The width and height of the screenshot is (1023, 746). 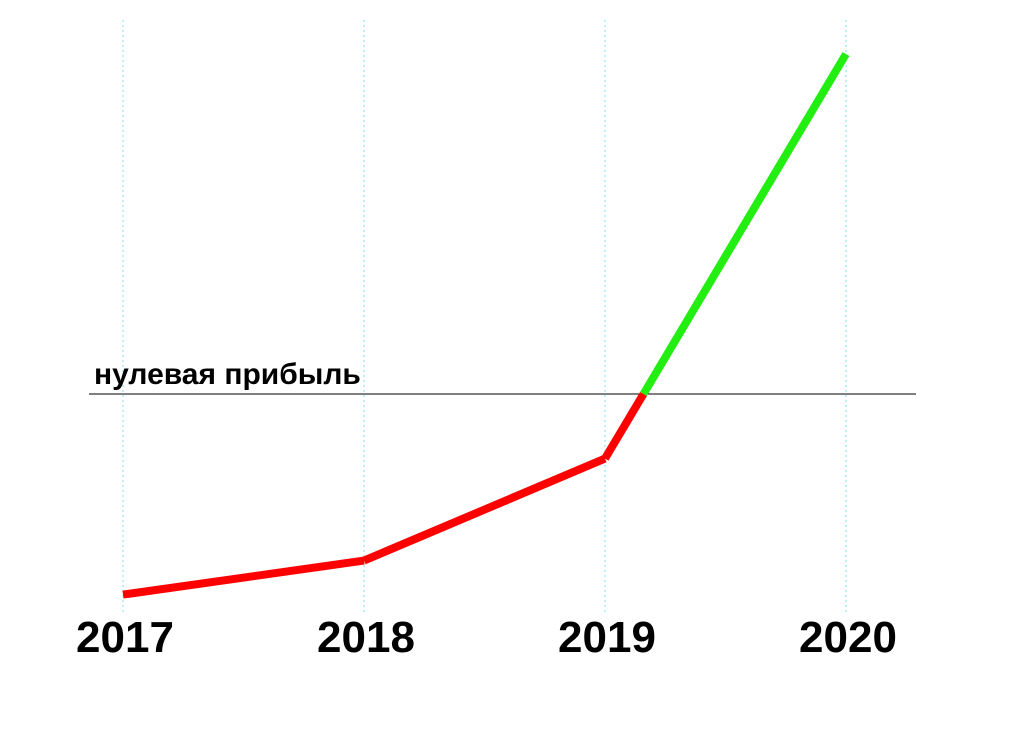 What do you see at coordinates (848, 637) in the screenshot?
I see `x-tick-label-2020: 2020` at bounding box center [848, 637].